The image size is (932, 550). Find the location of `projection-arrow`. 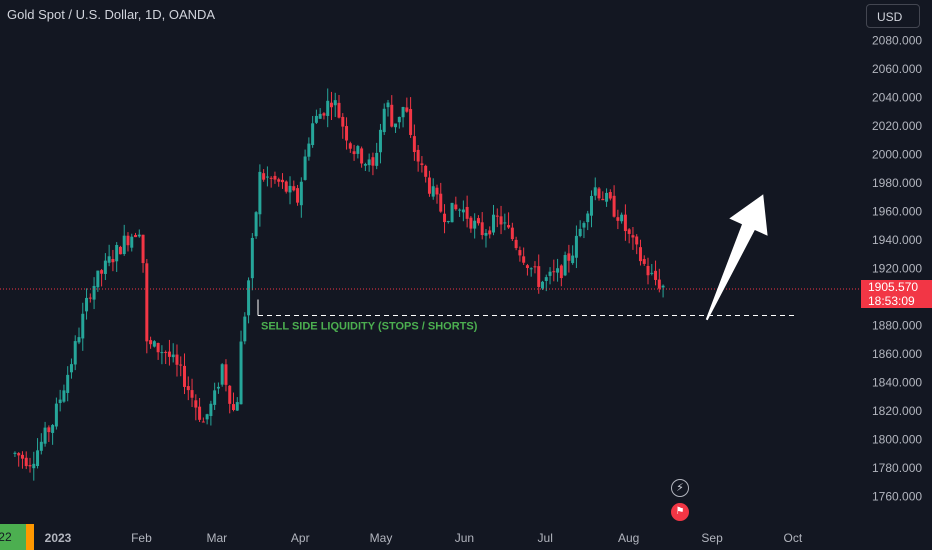

projection-arrow is located at coordinates (736, 257).